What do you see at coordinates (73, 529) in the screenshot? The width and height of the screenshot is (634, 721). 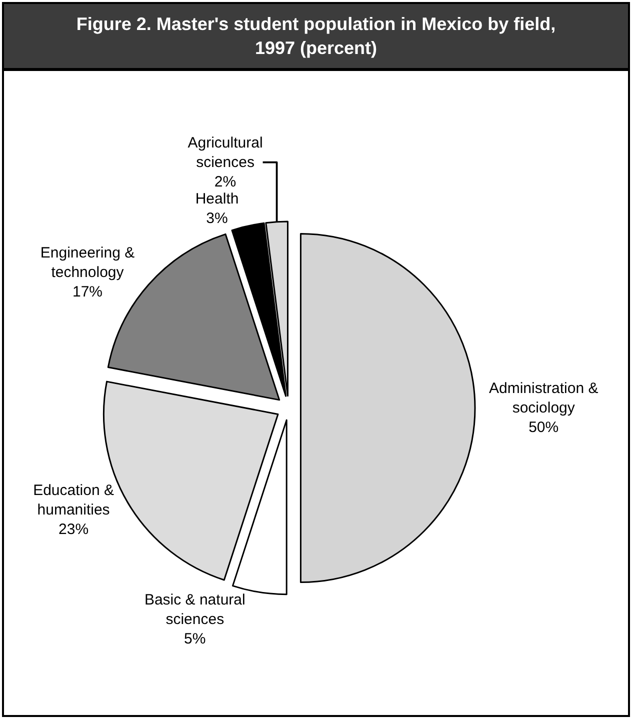 I see `data-label: 23%` at bounding box center [73, 529].